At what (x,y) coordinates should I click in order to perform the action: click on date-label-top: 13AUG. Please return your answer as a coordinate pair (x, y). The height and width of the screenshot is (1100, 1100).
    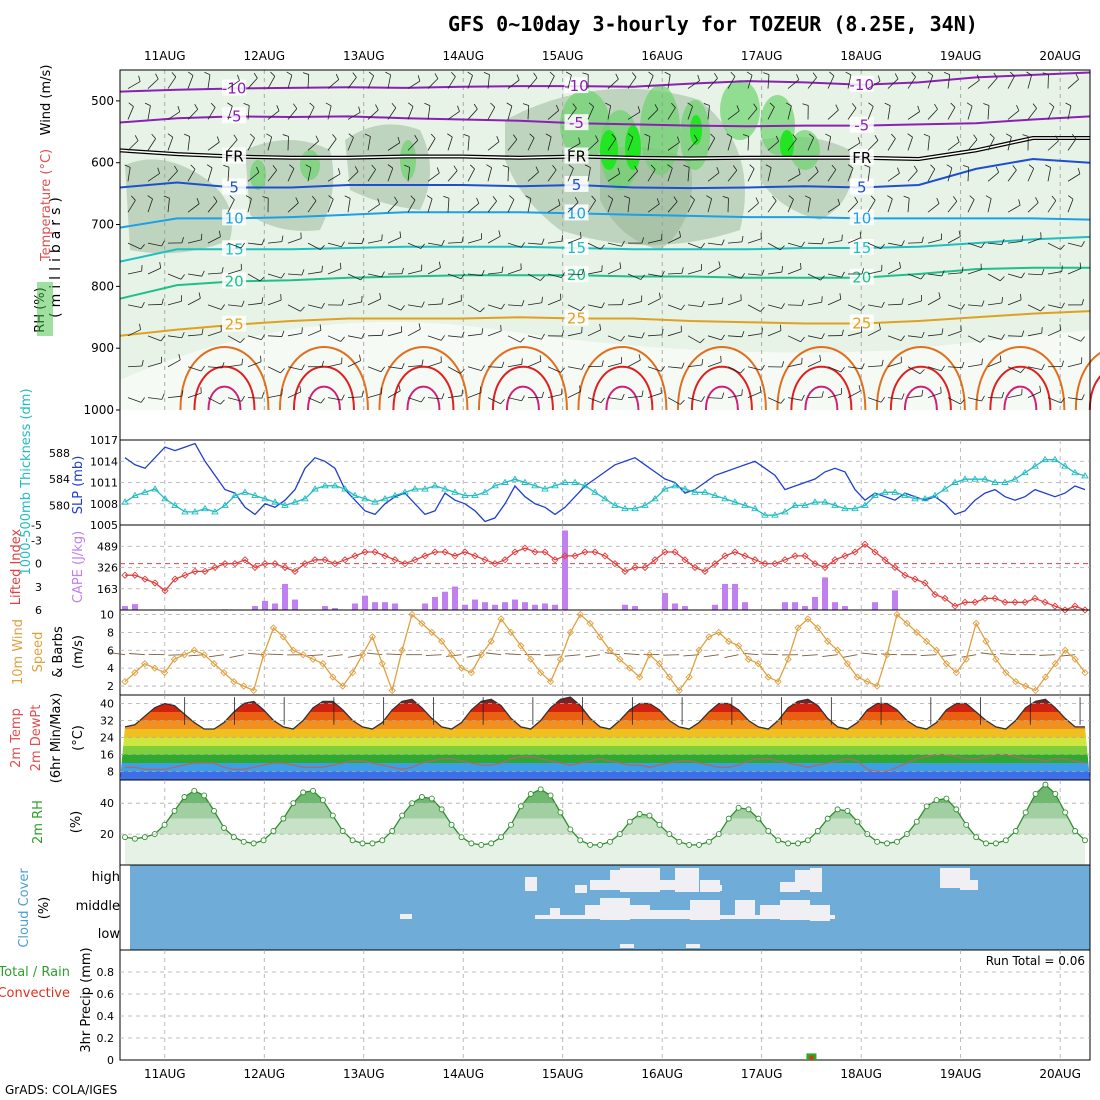
    Looking at the image, I should click on (364, 56).